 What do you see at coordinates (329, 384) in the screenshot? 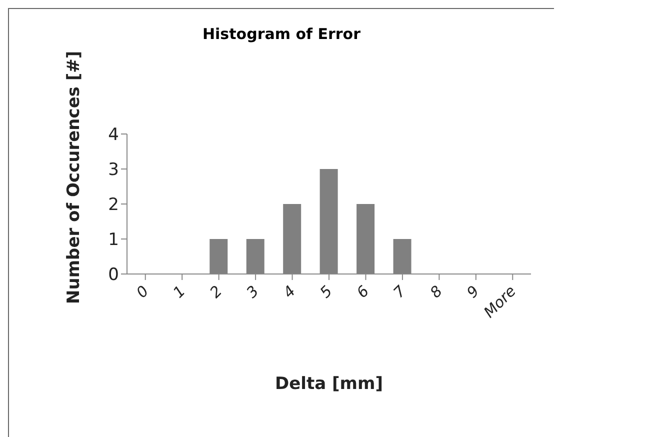
I see `x-axis-title: Delta [mm]` at bounding box center [329, 384].